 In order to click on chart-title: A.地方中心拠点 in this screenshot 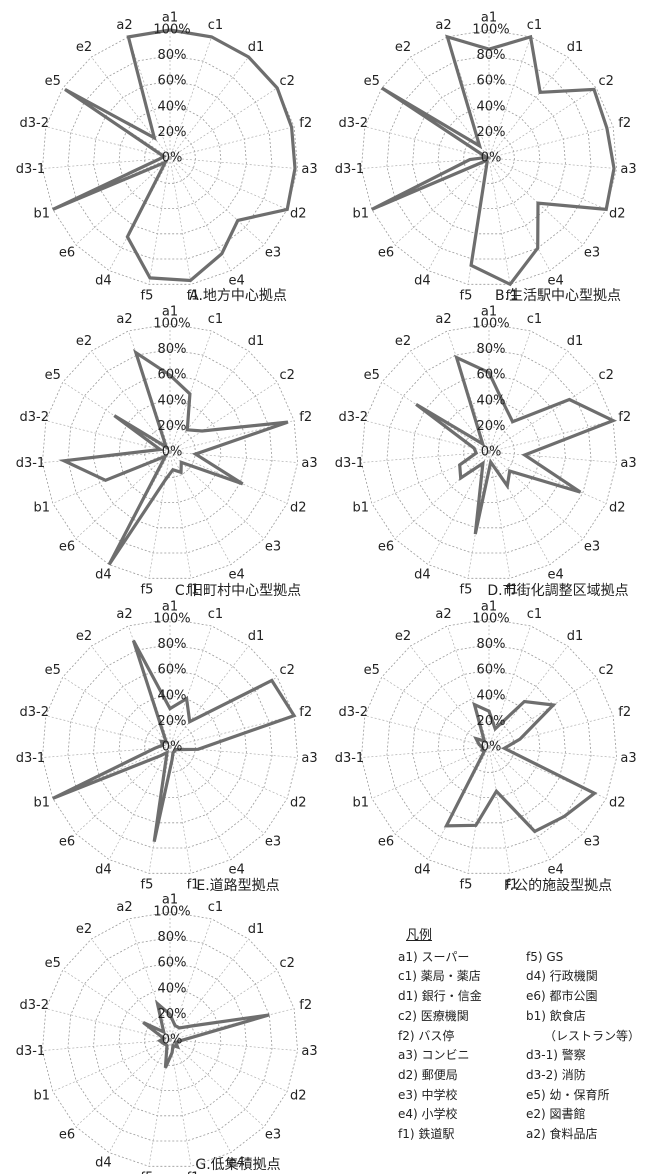, I will do `click(238, 296)`.